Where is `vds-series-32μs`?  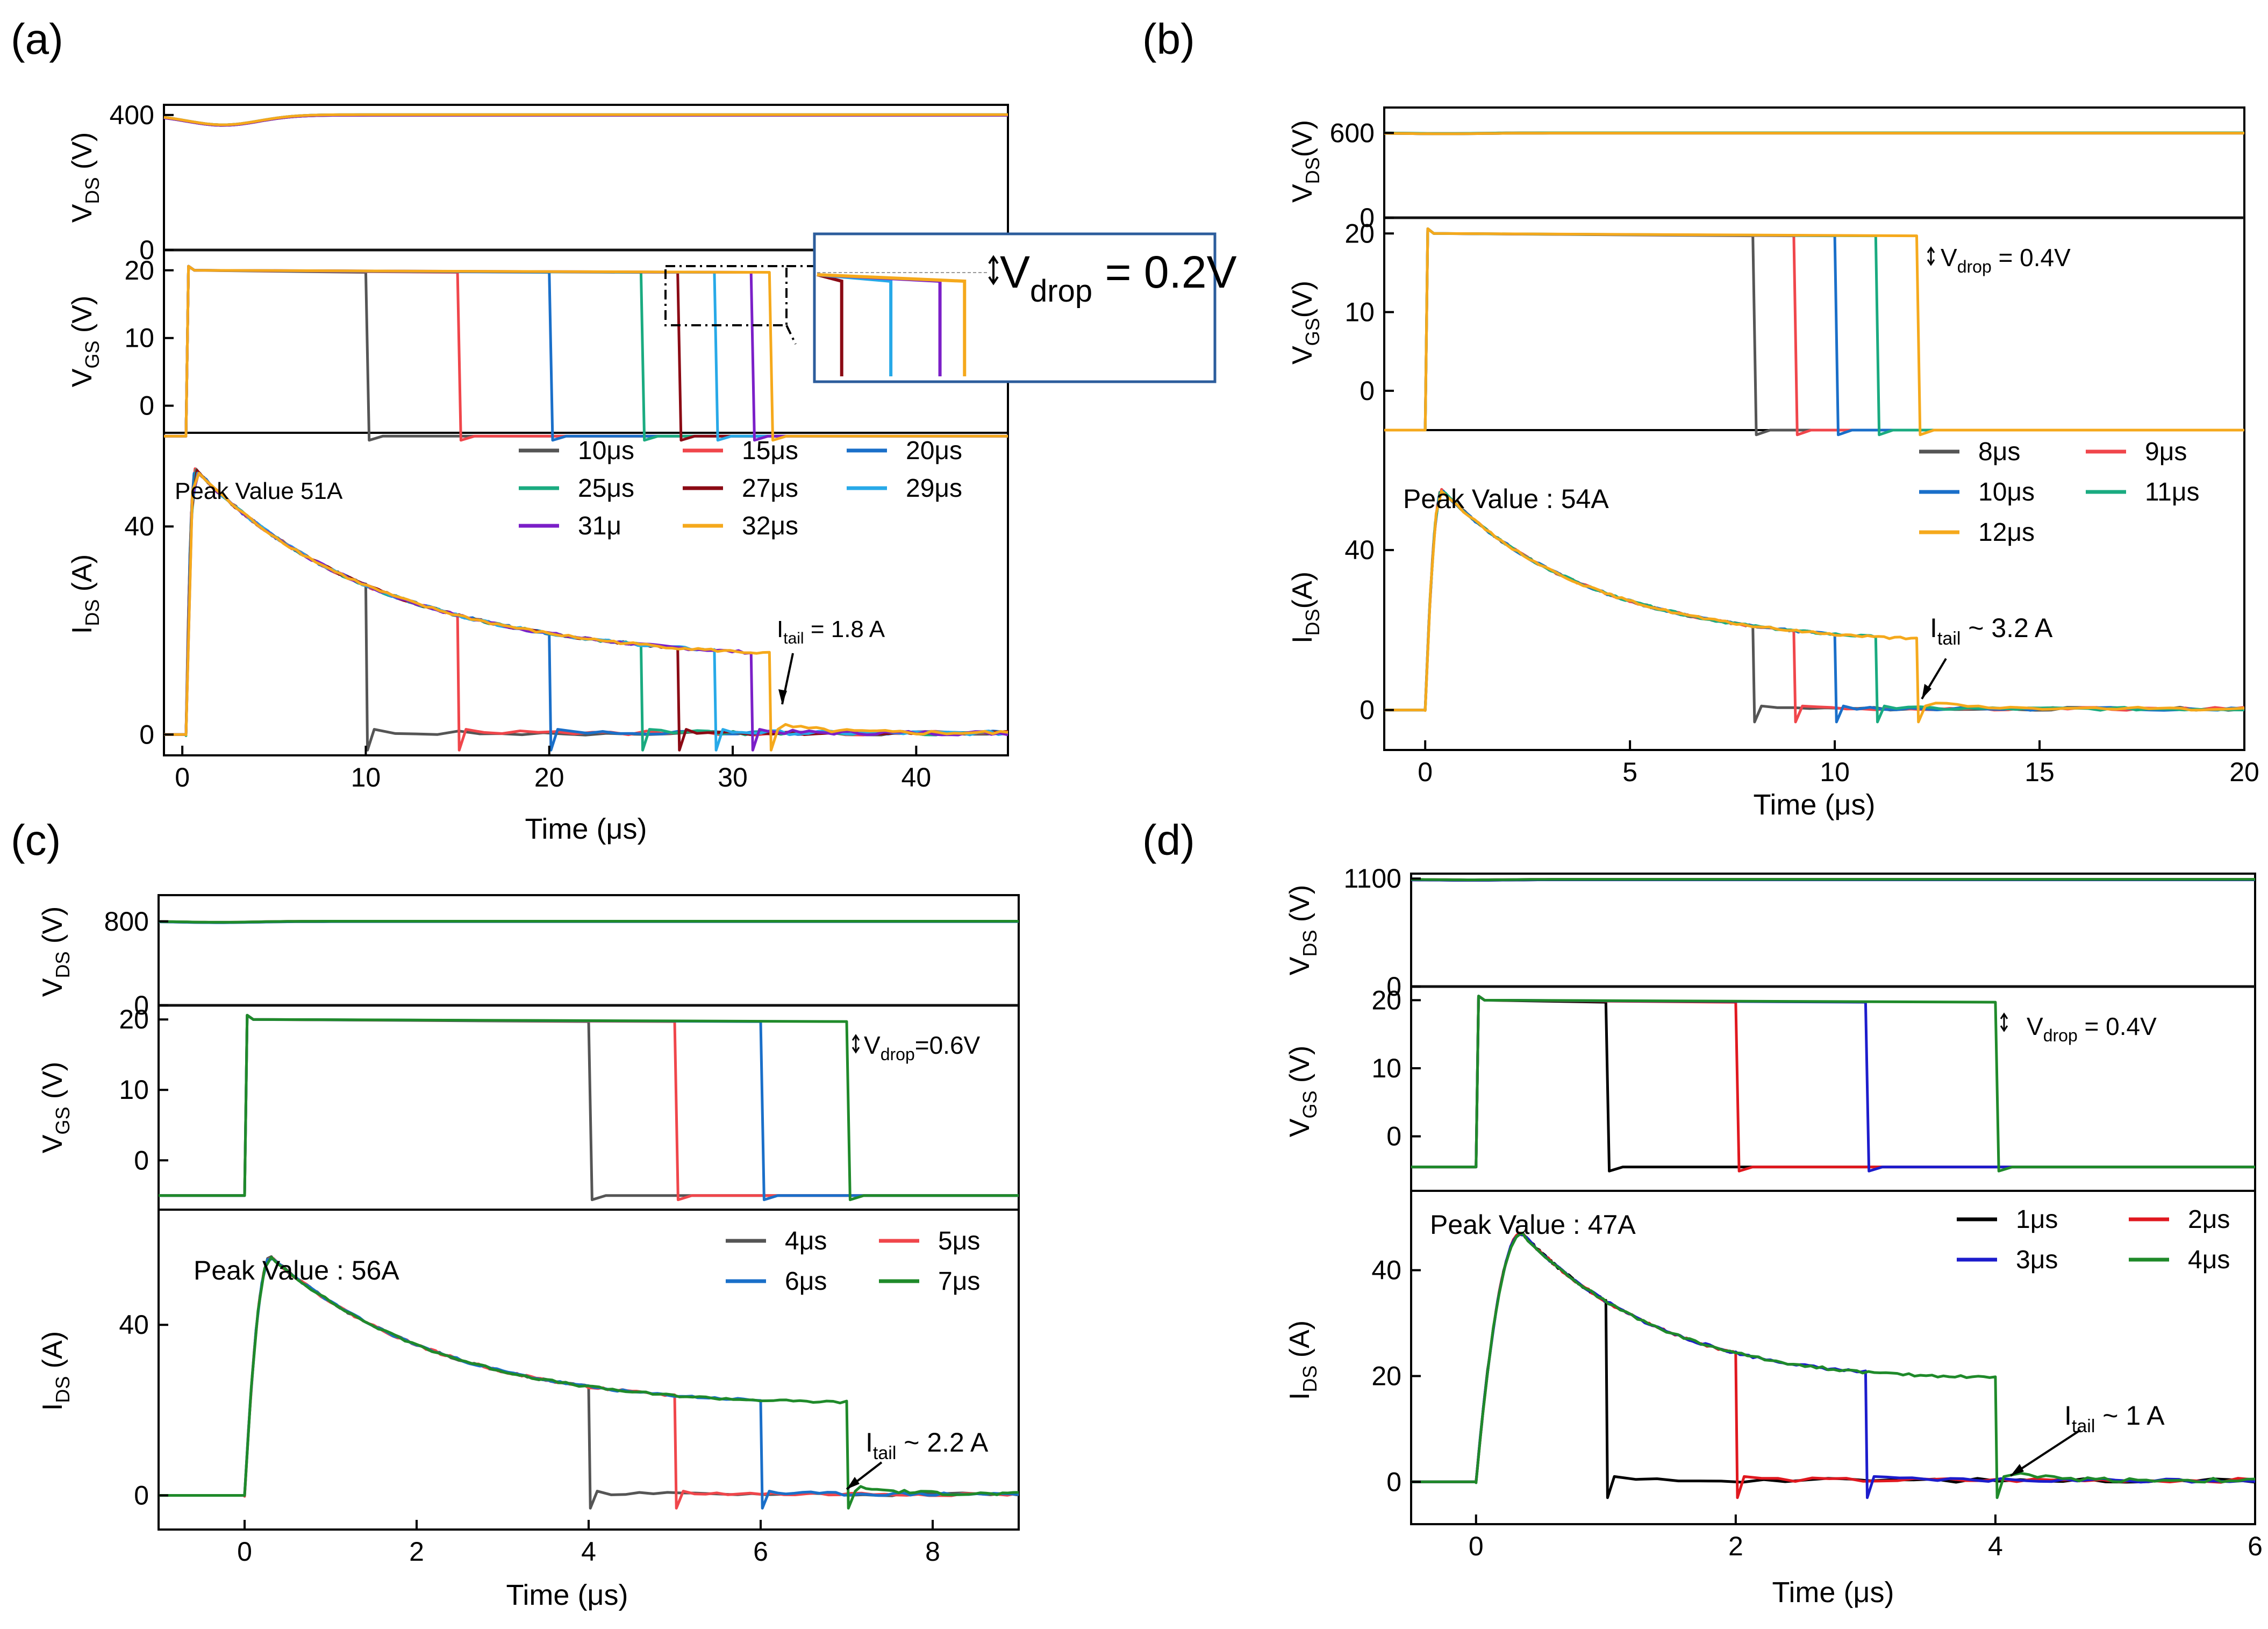 vds-series-32μs is located at coordinates (585, 119).